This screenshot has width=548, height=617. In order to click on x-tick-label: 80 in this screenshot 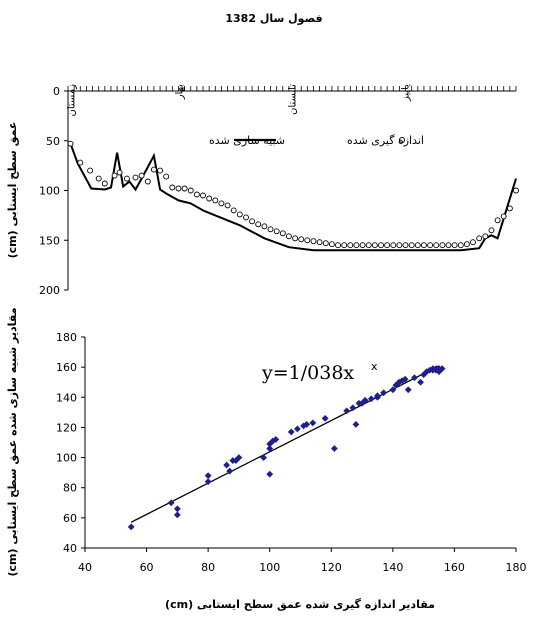, I will do `click(208, 567)`.